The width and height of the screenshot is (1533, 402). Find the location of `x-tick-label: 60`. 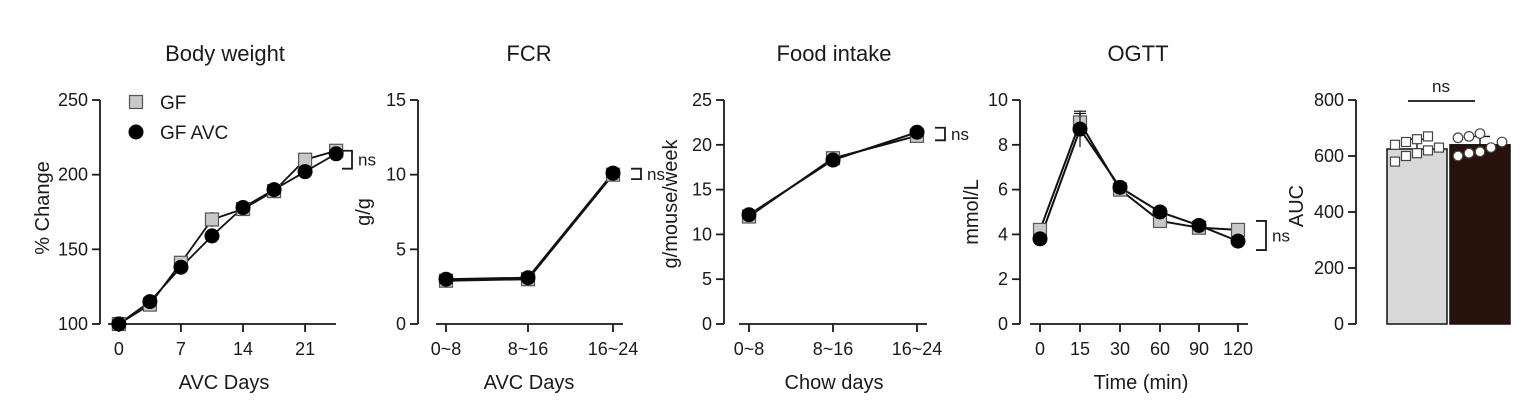

x-tick-label: 60 is located at coordinates (1160, 349).